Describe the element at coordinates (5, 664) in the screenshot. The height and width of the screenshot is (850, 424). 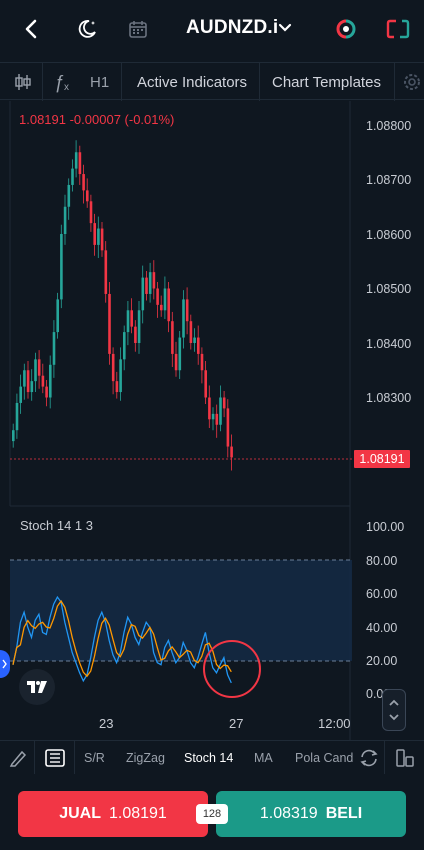
I see `panel-handle` at that location.